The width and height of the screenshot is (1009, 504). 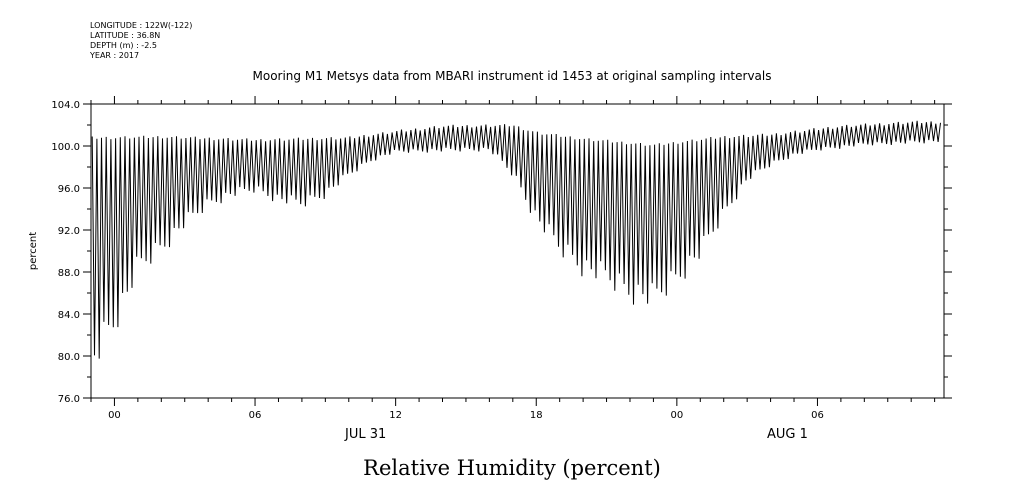 I want to click on x-date-label: AUG 1, so click(x=787, y=434).